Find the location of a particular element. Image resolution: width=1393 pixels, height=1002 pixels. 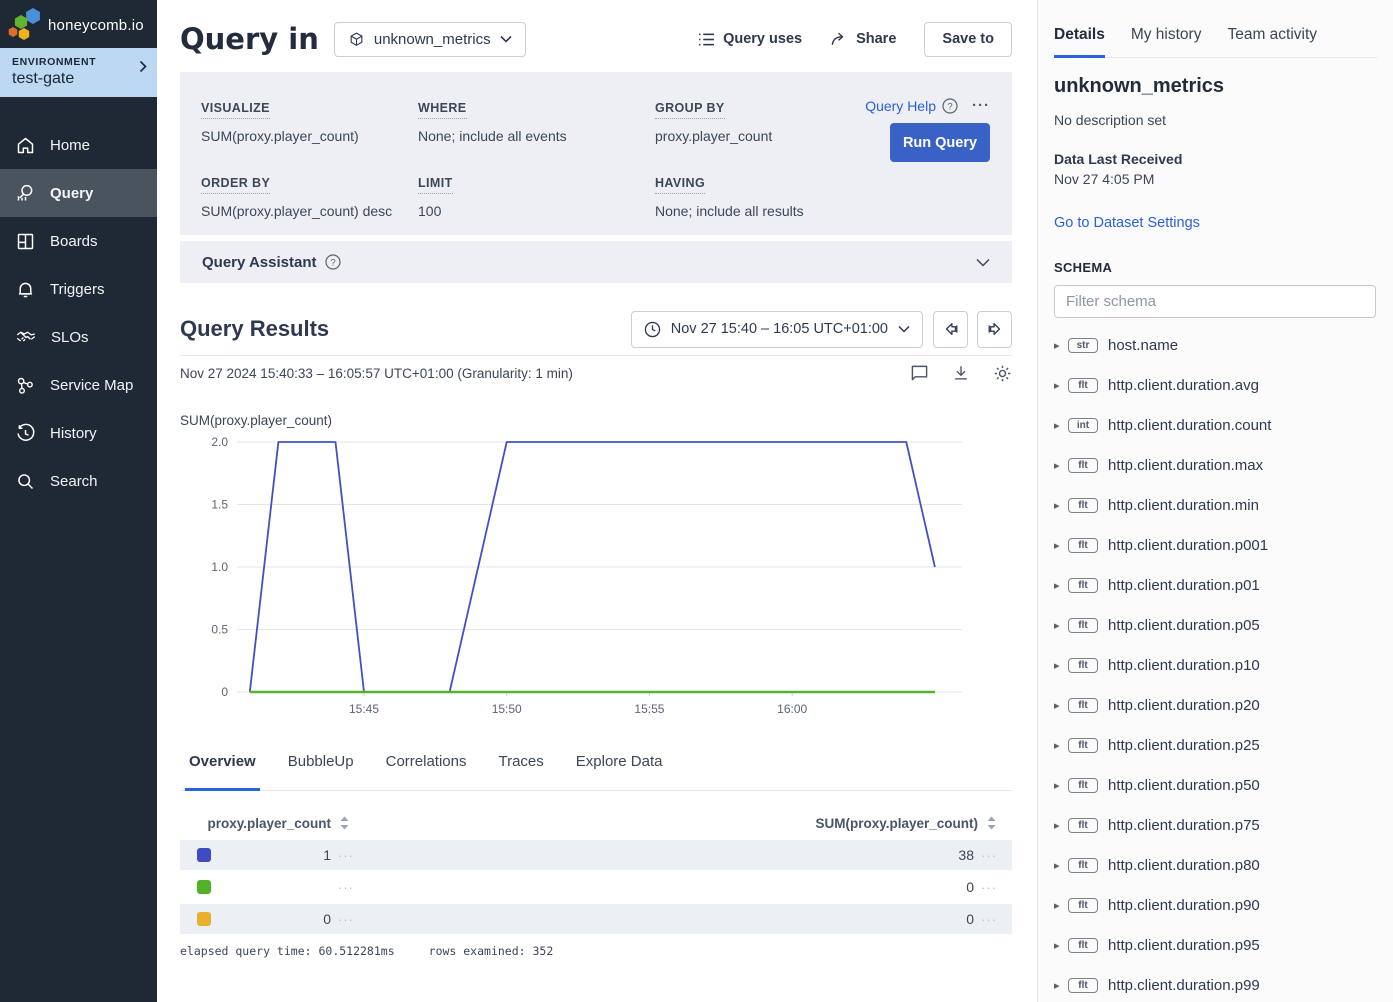

sidebar-item-home: Home is located at coordinates (78, 145).